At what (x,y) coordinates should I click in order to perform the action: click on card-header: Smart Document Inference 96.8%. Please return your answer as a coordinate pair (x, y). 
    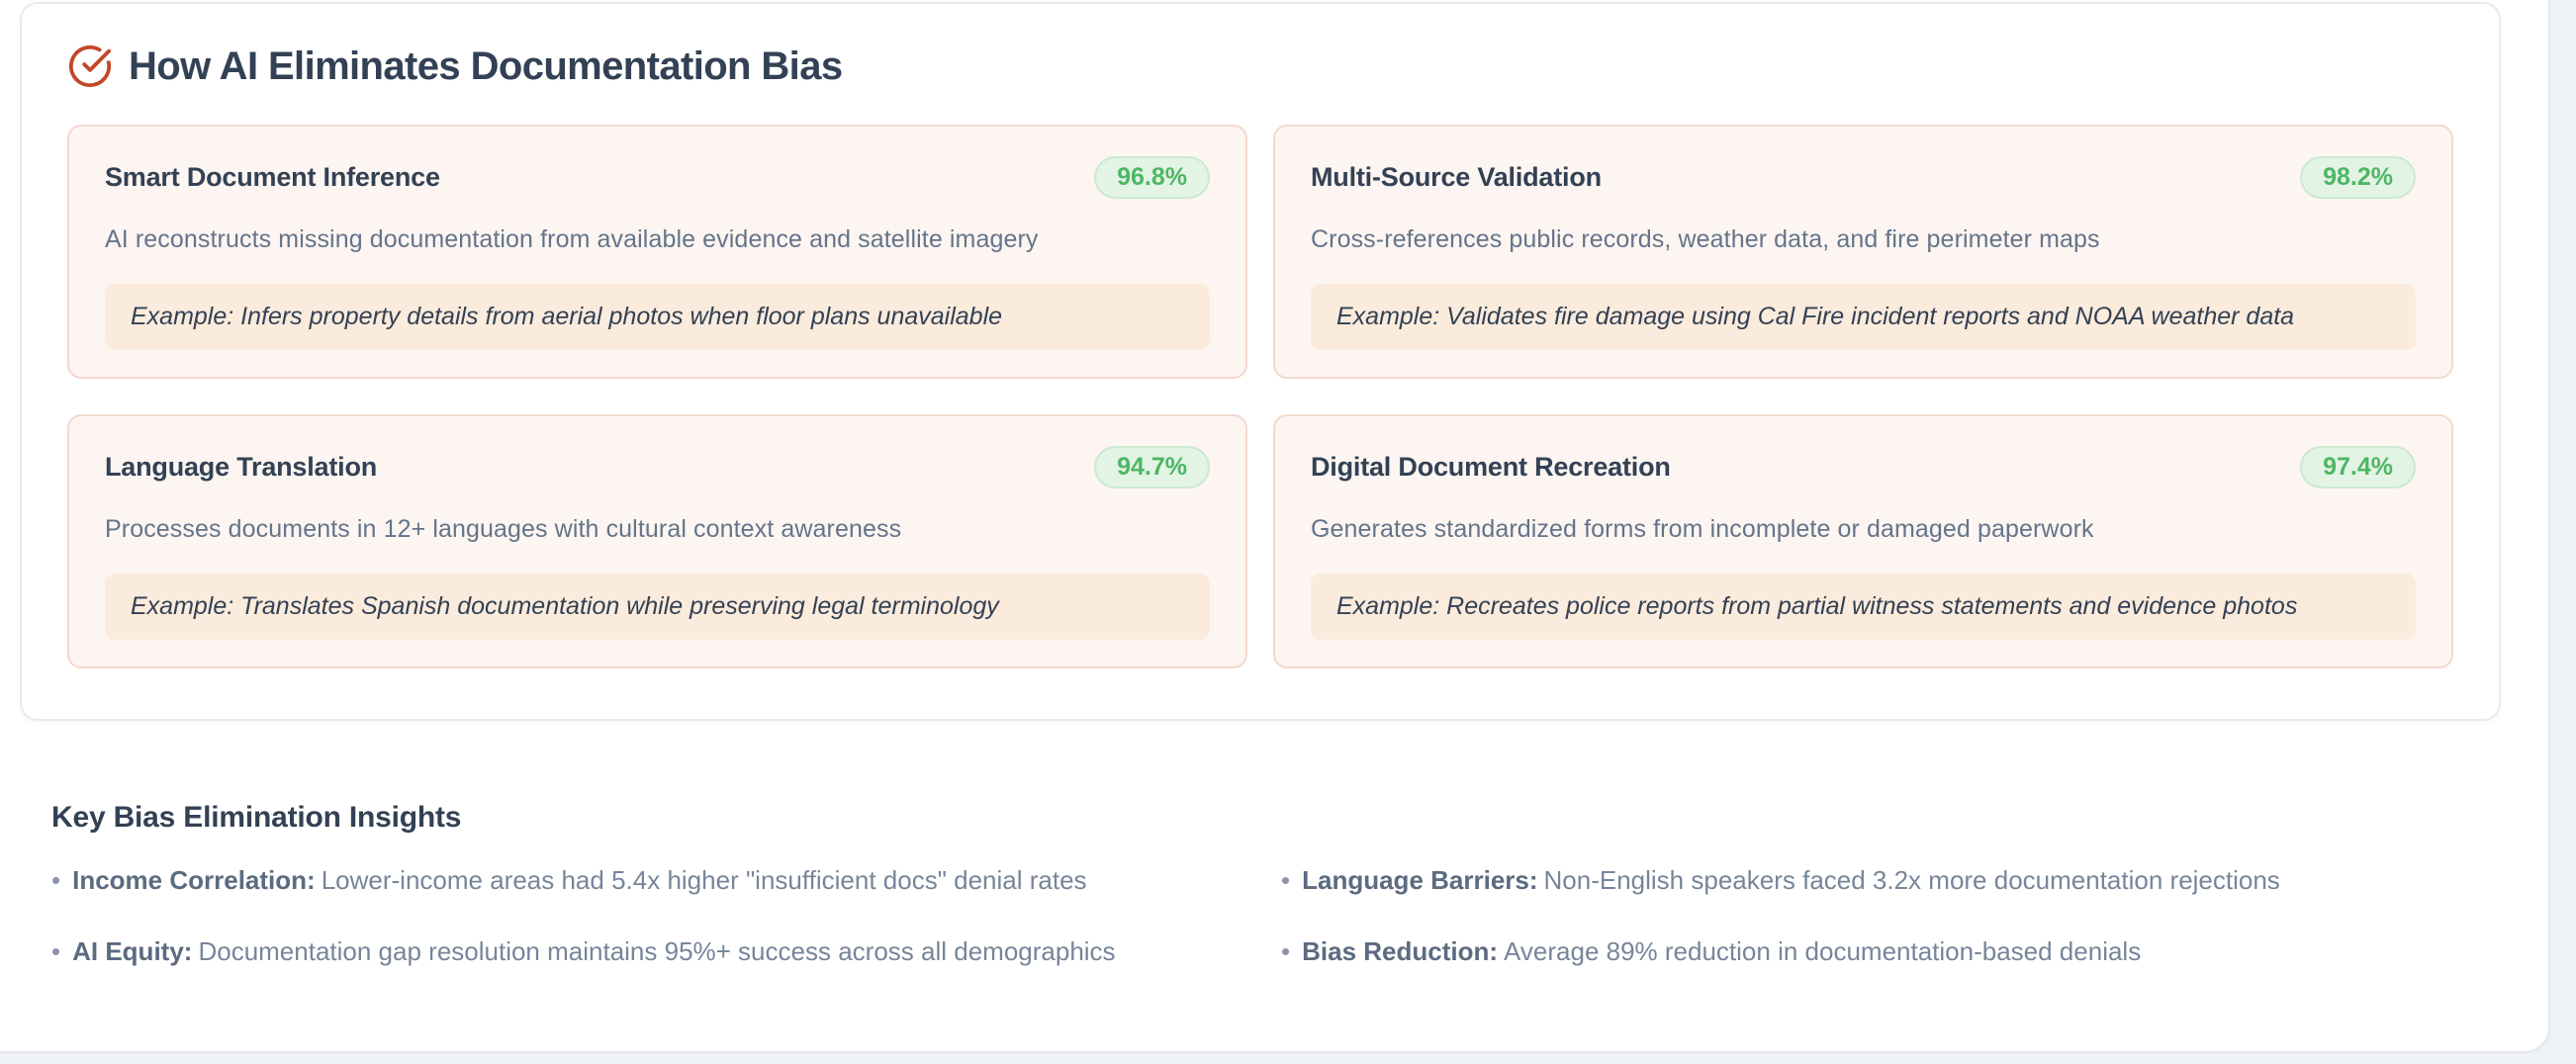
    Looking at the image, I should click on (658, 177).